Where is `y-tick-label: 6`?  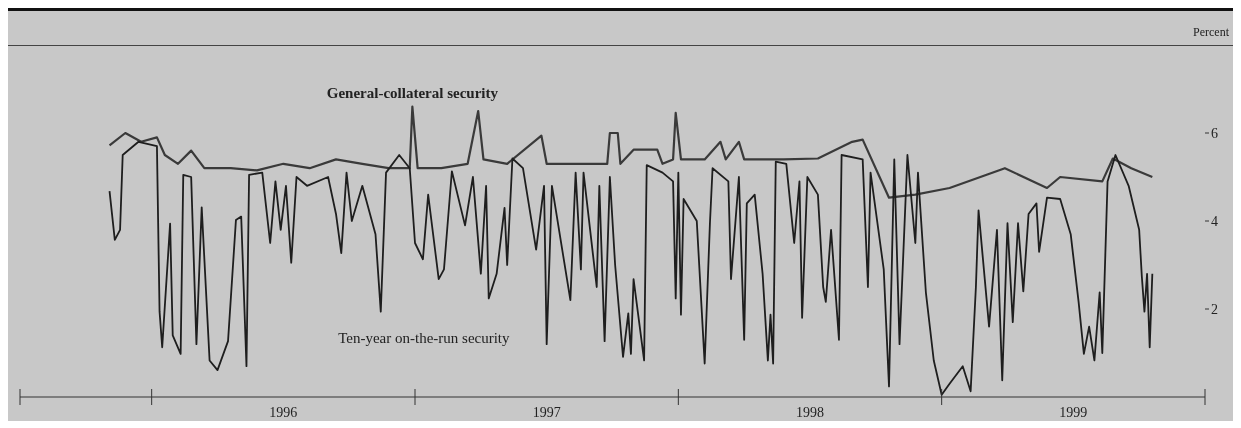 y-tick-label: 6 is located at coordinates (1214, 133).